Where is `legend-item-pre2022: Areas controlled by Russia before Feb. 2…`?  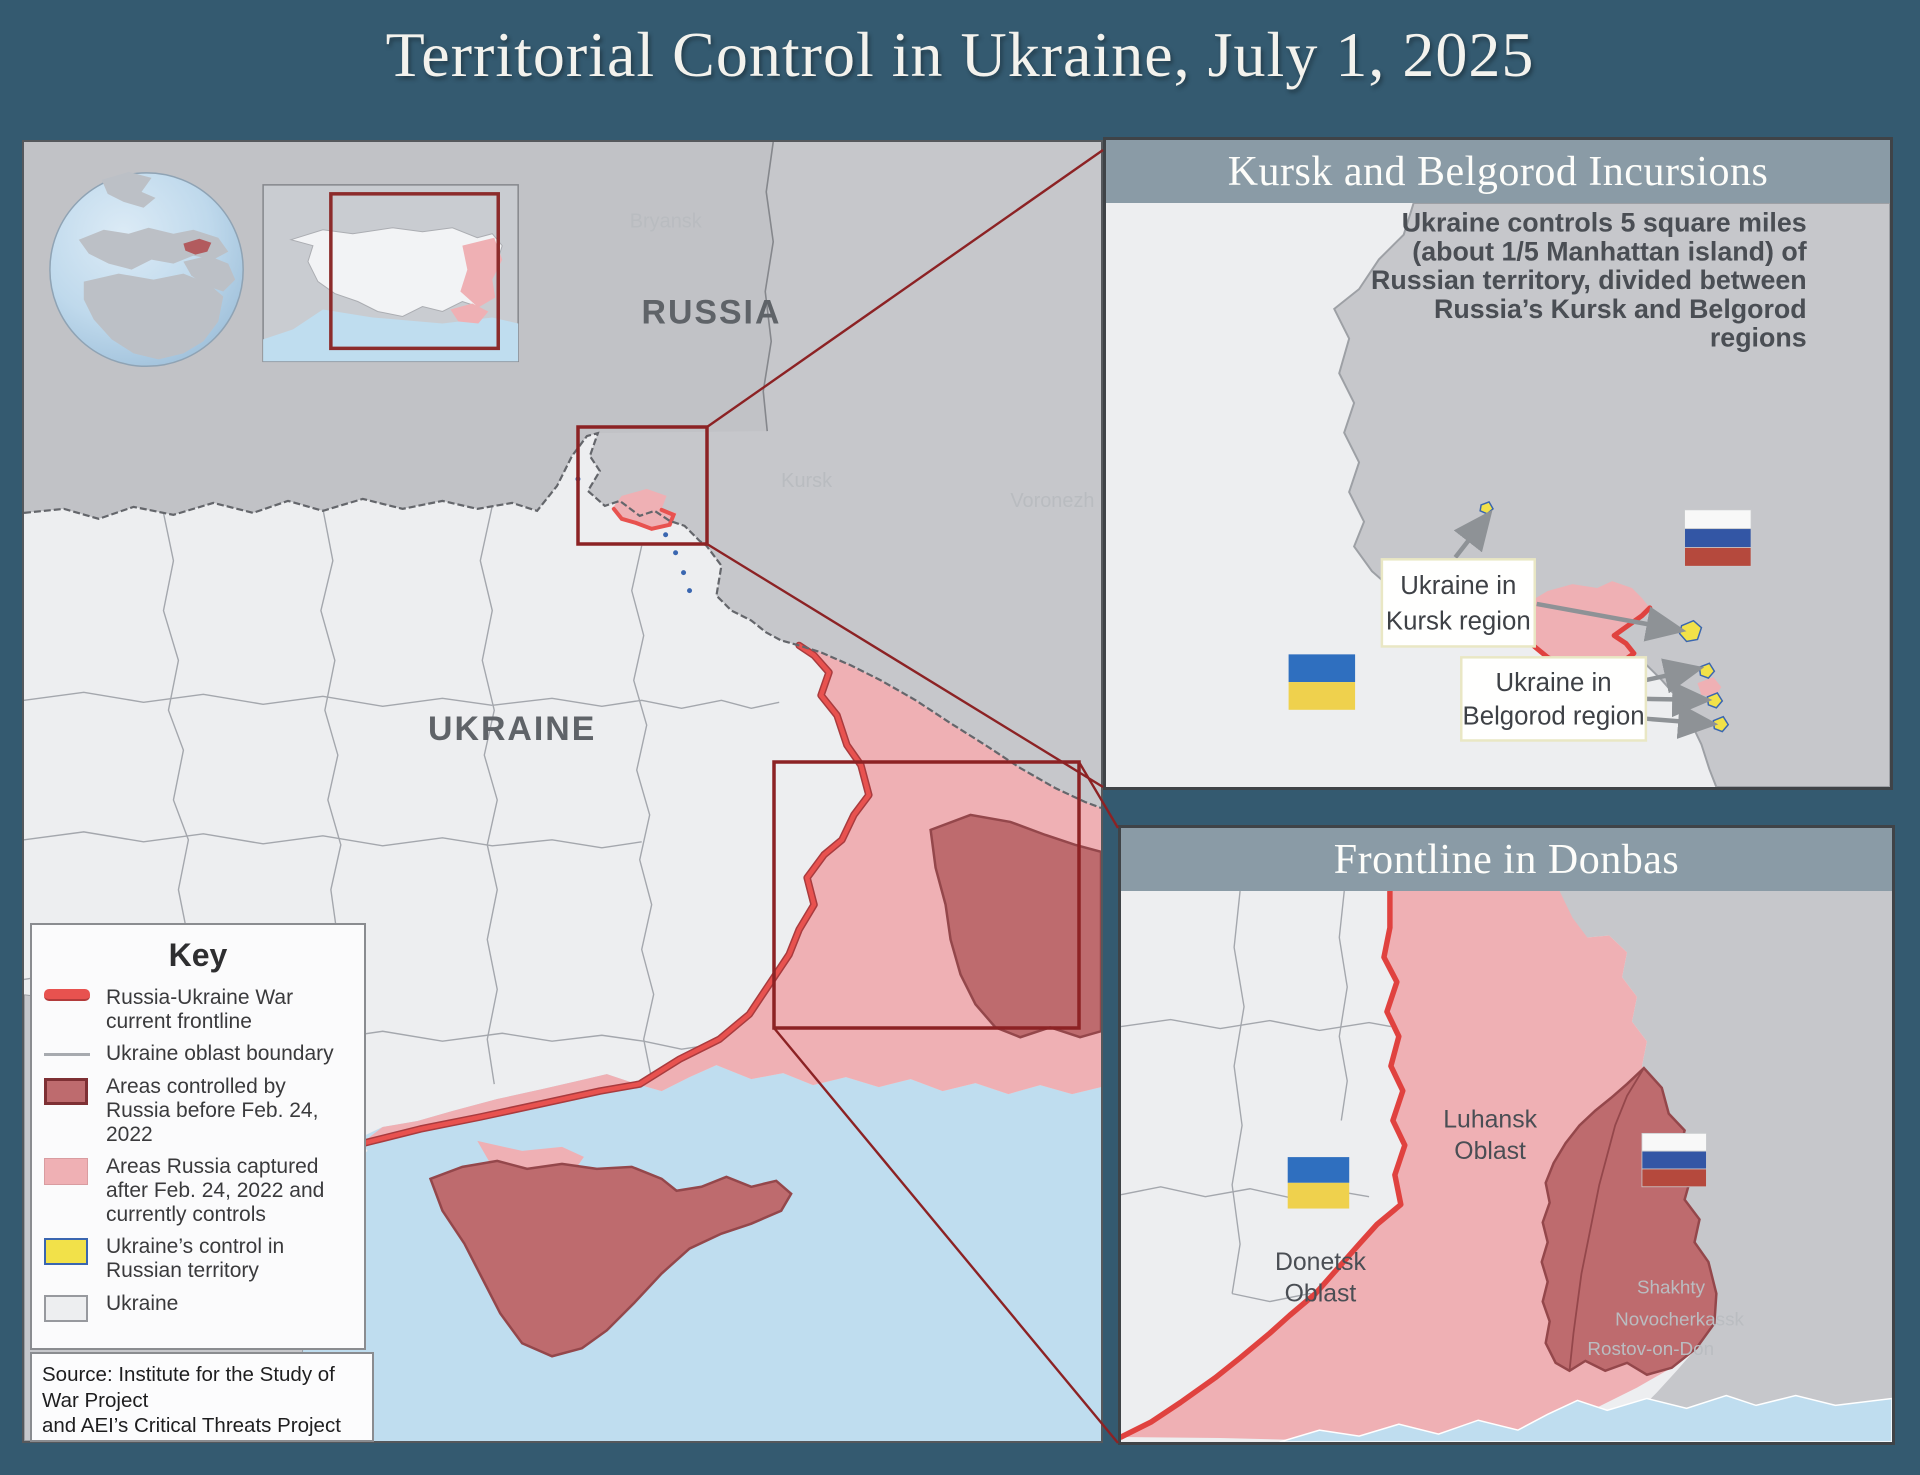
legend-item-pre2022: Areas controlled by Russia before Feb. 2… is located at coordinates (198, 1110).